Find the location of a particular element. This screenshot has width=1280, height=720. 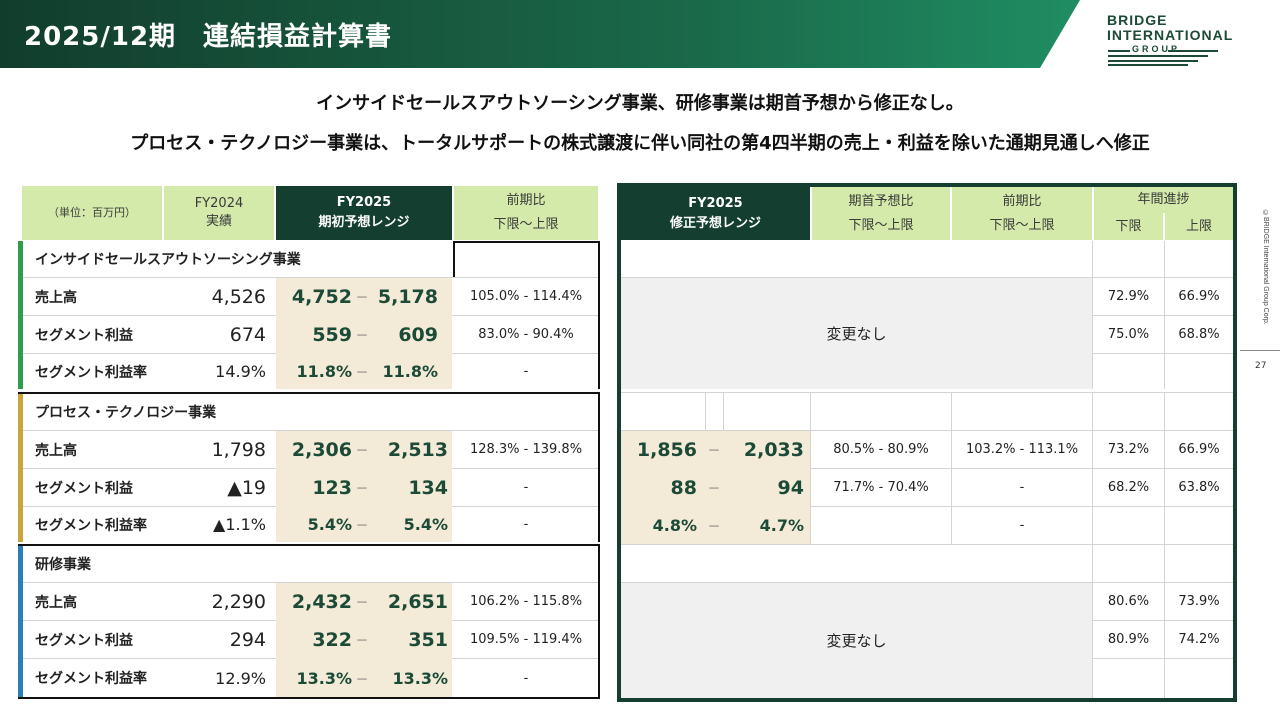

copyright-text: ©BRIDGE International Group Corp. is located at coordinates (1265, 267).